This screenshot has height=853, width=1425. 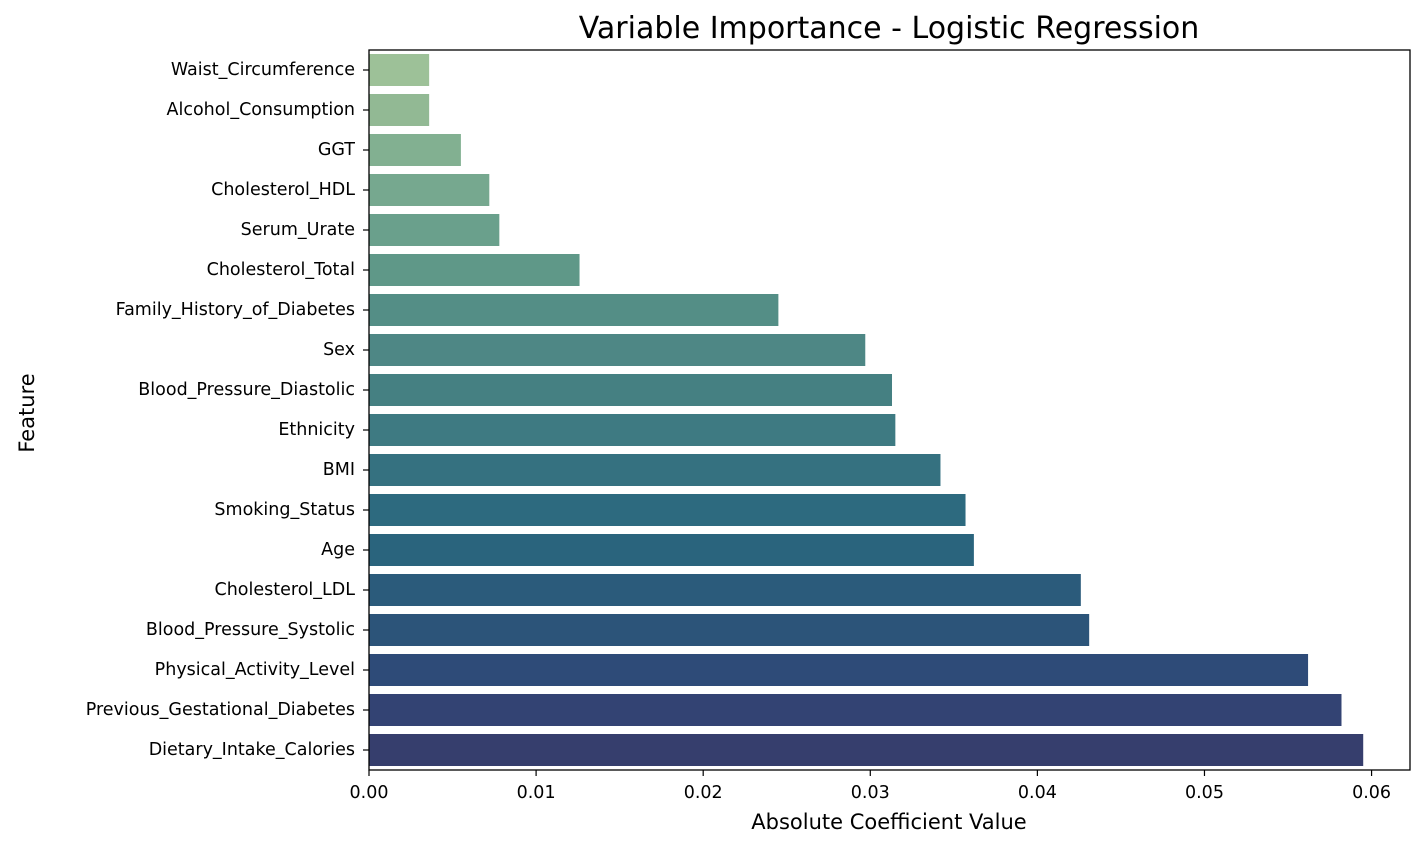 I want to click on bar-dietary-intake-calories, so click(x=866, y=750).